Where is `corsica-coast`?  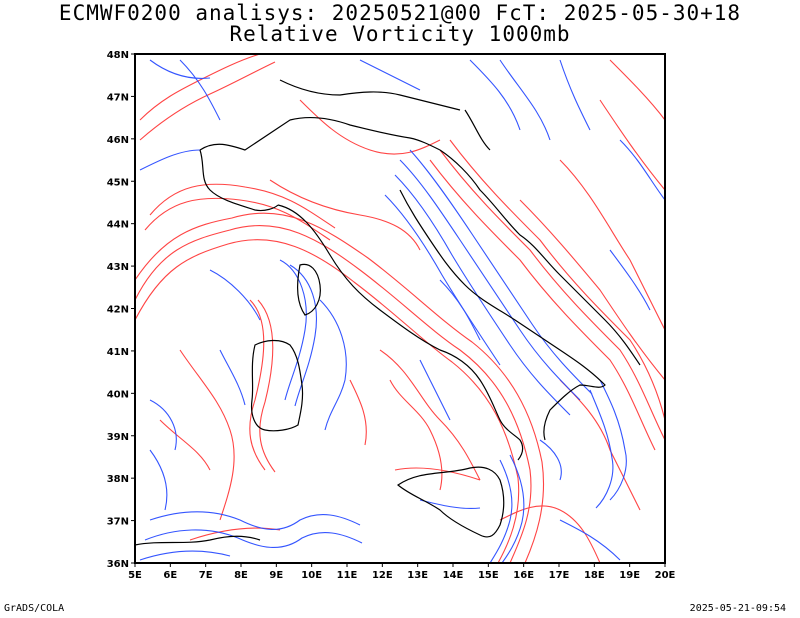
corsica-coast is located at coordinates (308, 289).